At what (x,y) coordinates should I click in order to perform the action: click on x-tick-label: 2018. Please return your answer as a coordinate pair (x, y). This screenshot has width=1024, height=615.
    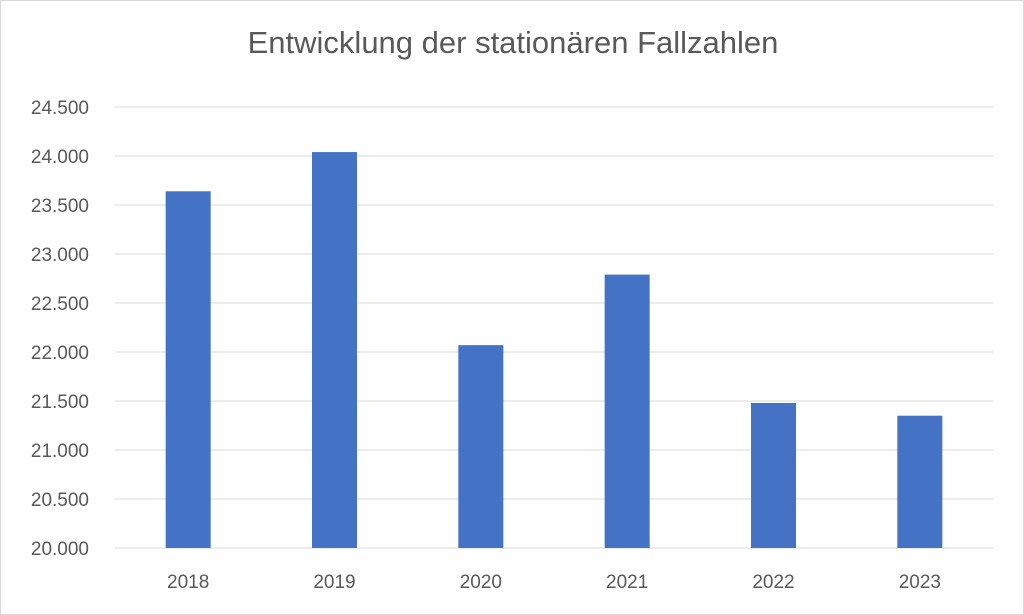
    Looking at the image, I should click on (188, 582).